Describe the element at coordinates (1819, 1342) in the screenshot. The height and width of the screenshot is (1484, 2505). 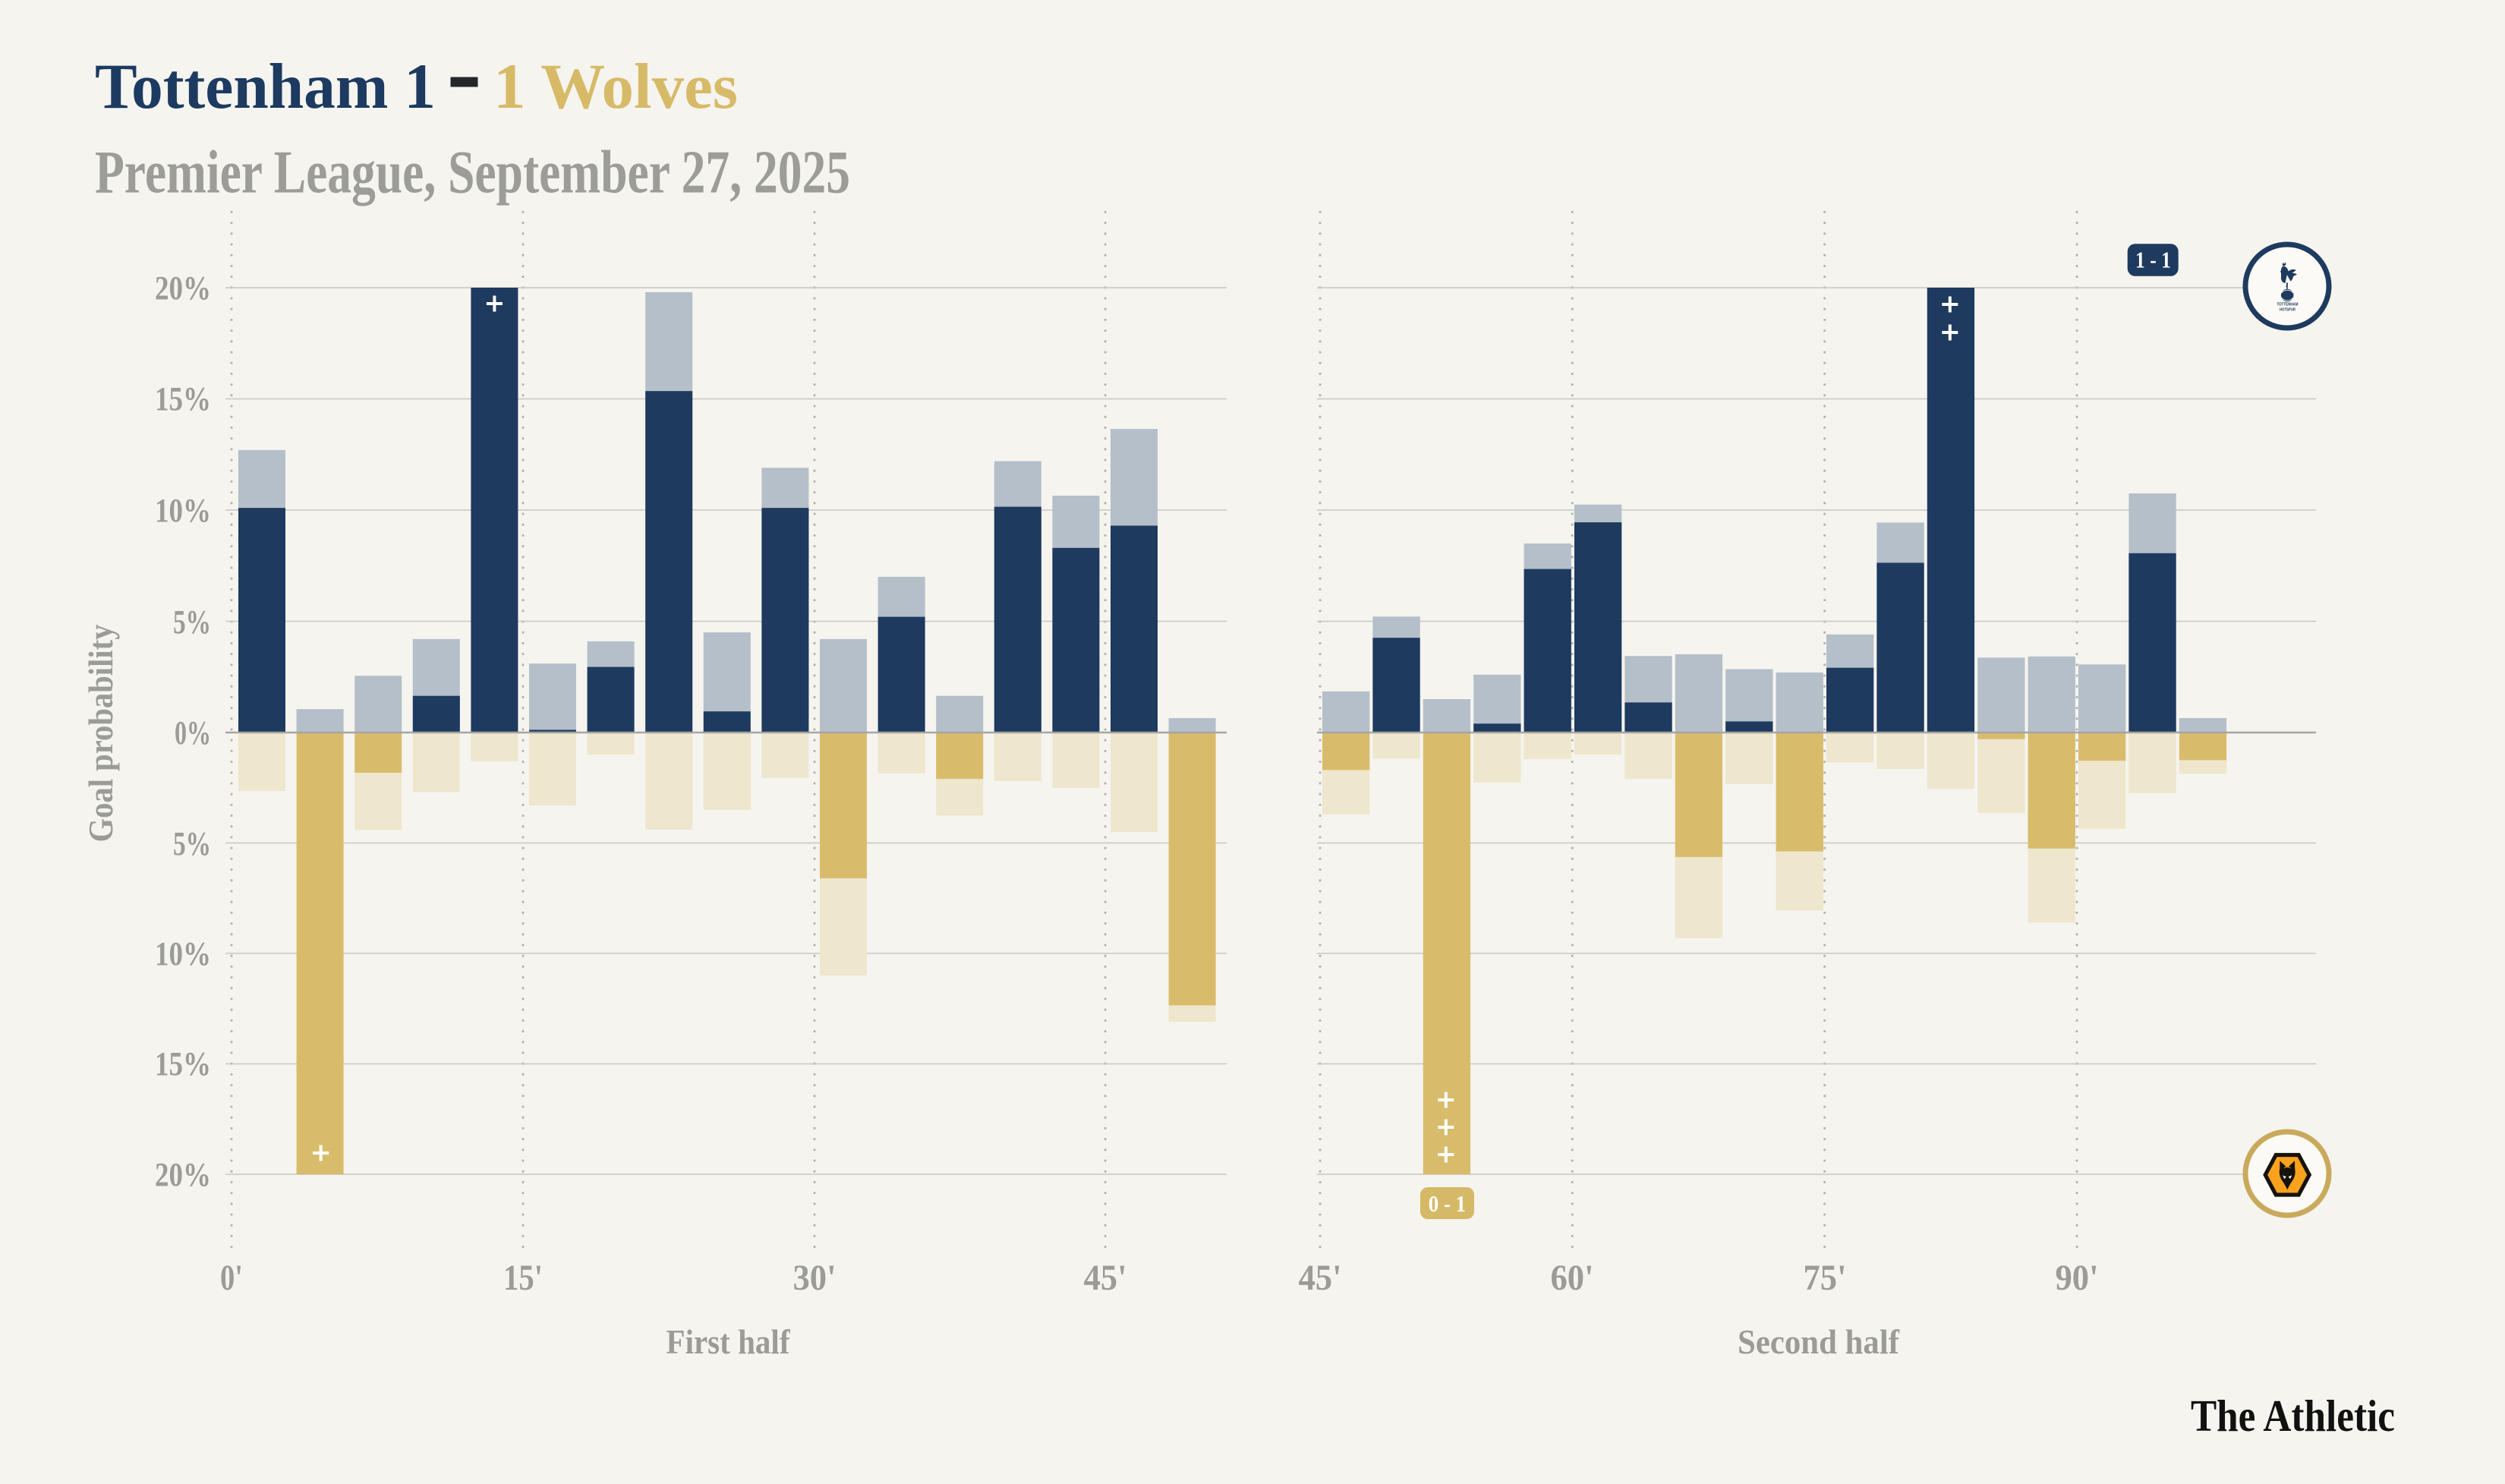
I see `svg-text: Second half` at that location.